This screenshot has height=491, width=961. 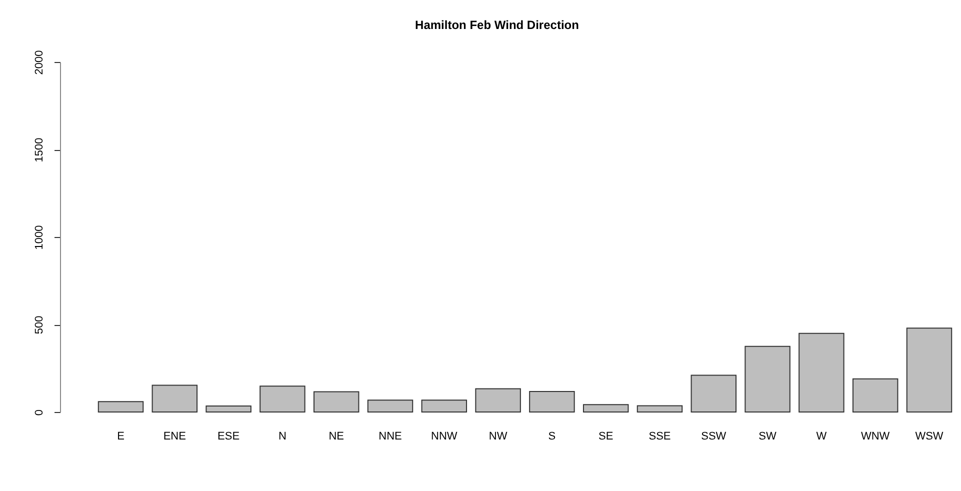 What do you see at coordinates (40, 412) in the screenshot?
I see `y-tick-label: 0` at bounding box center [40, 412].